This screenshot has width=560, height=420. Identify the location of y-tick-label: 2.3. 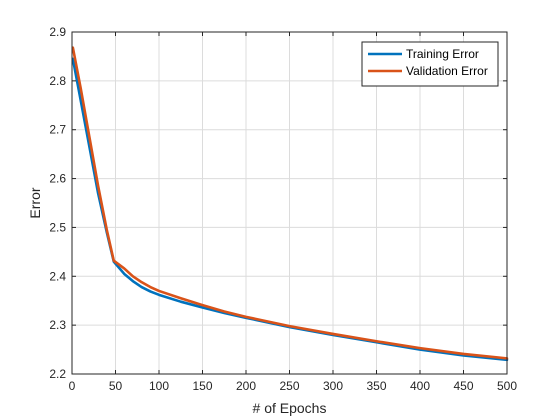
(57, 325).